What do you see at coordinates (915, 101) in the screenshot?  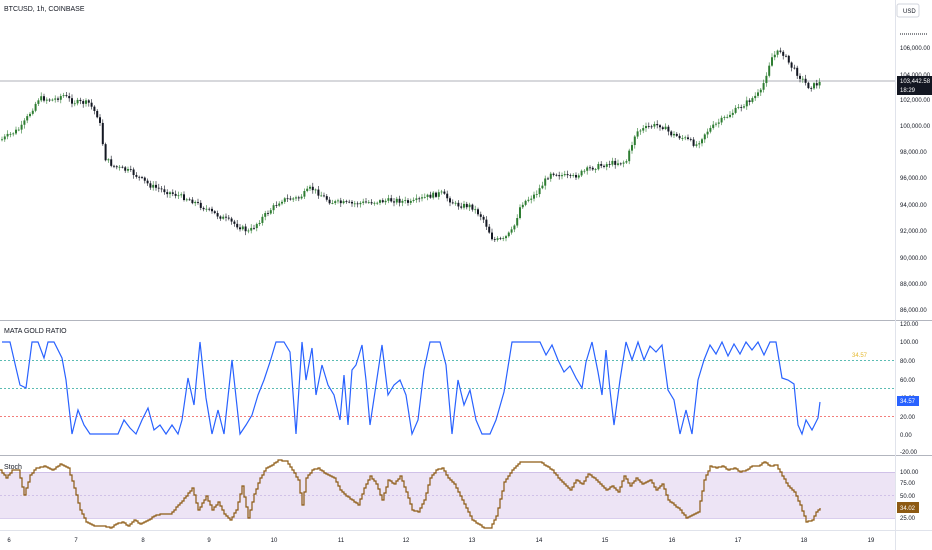 I see `price-axis-label: 102,000.00` at bounding box center [915, 101].